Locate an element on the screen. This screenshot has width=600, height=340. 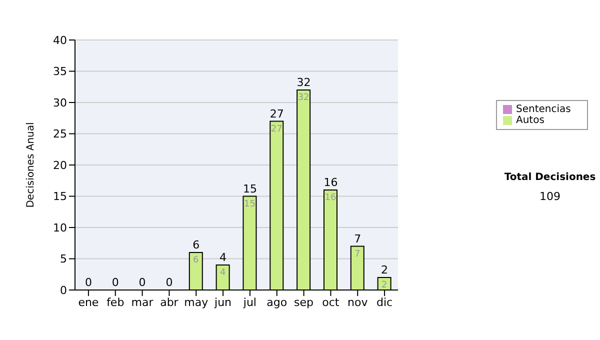
y-tick-label: 25 is located at coordinates (60, 134).